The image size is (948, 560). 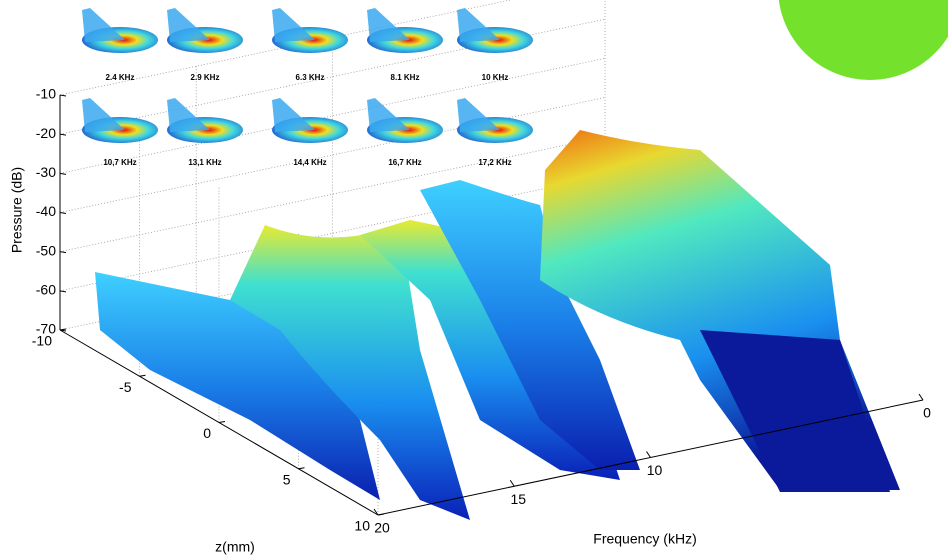 I want to click on y-tick-label: -5, so click(x=125, y=387).